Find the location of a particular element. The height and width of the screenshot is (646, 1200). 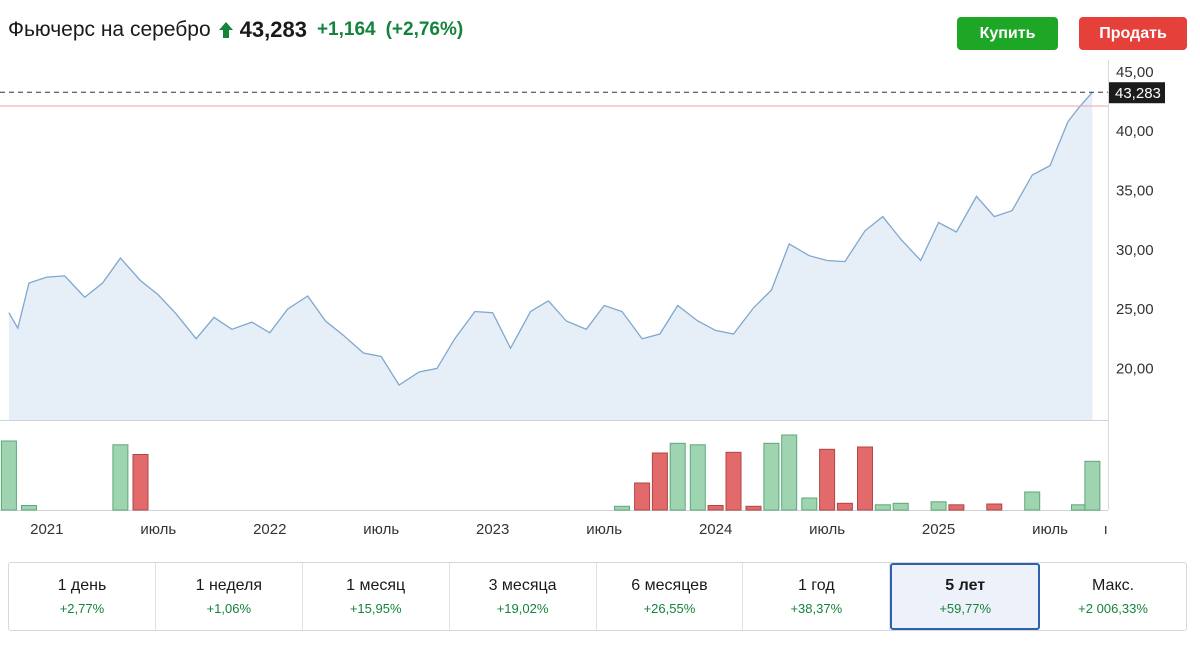

period-label: Макс. is located at coordinates (1113, 585).